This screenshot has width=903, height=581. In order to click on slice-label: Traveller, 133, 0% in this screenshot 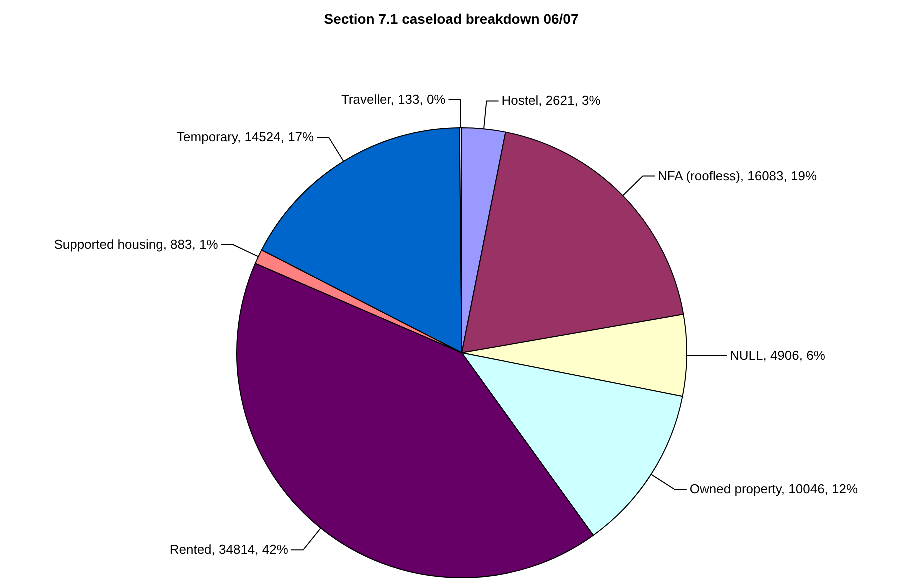, I will do `click(393, 100)`.